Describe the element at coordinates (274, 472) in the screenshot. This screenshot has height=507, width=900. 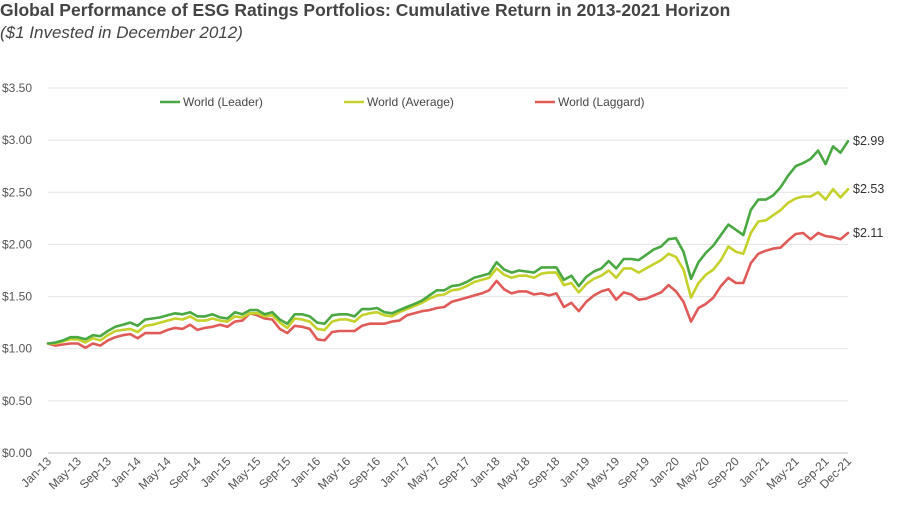
I see `x-tick-label: Sep-15` at that location.